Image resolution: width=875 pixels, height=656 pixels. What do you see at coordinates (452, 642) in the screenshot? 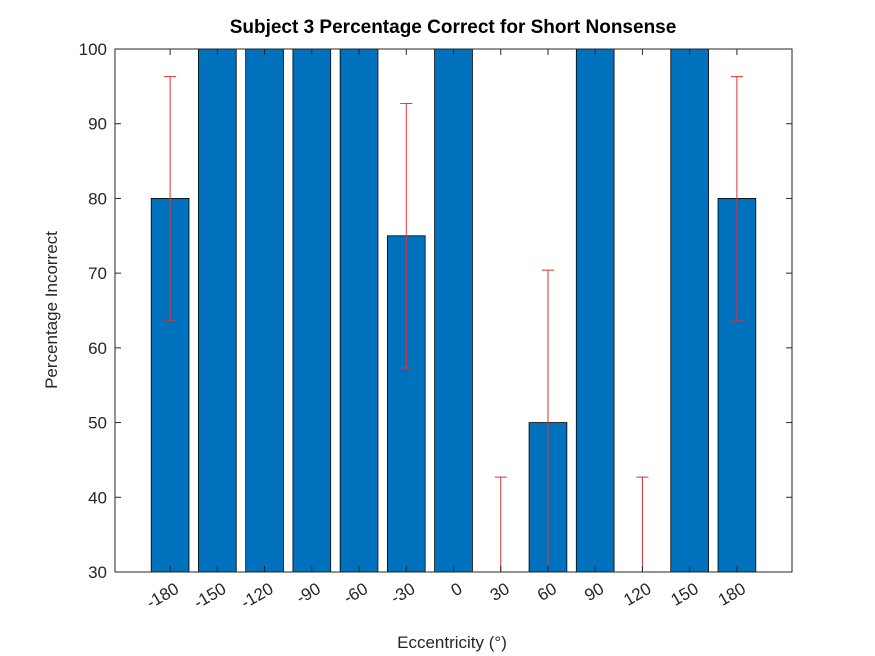
I see `x-axis-label: Eccentricity (°)` at bounding box center [452, 642].